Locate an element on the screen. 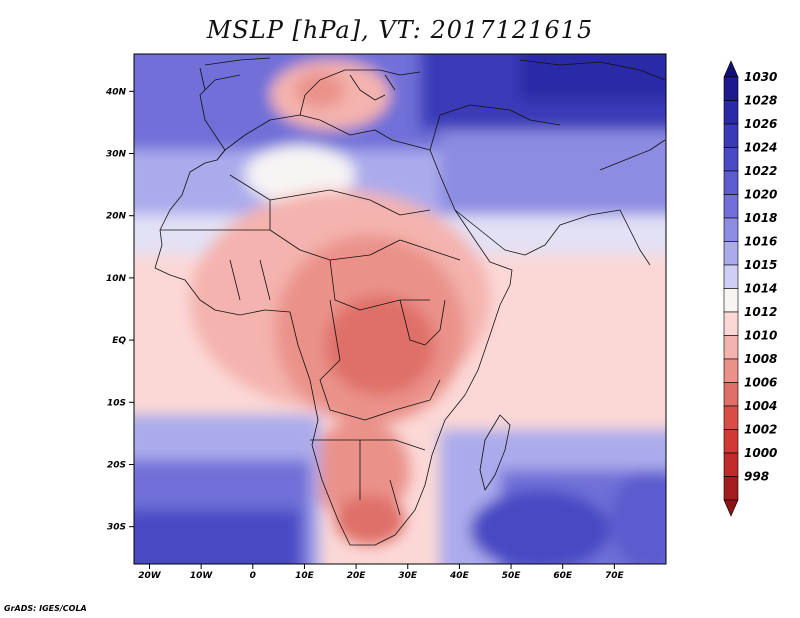 The image size is (800, 618). lat-tick-label: 30N is located at coordinates (116, 155).